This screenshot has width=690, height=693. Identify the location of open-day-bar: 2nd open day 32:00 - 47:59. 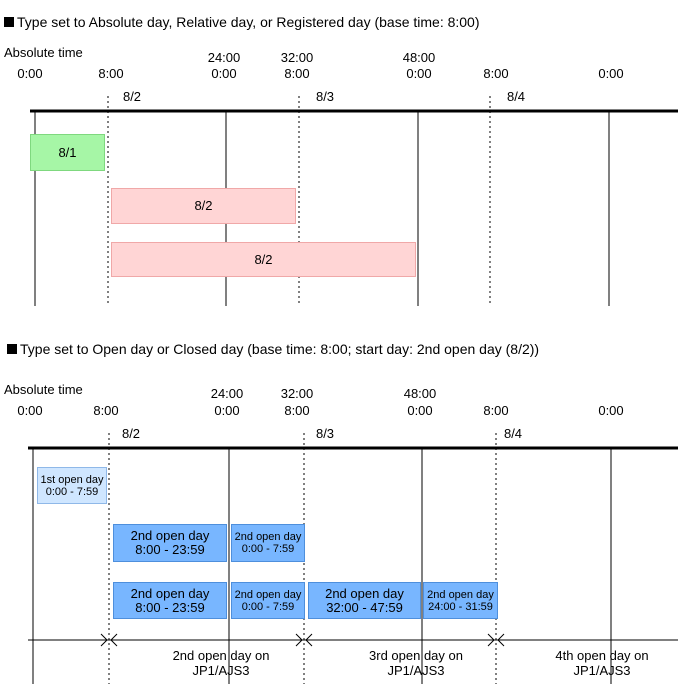
(364, 600).